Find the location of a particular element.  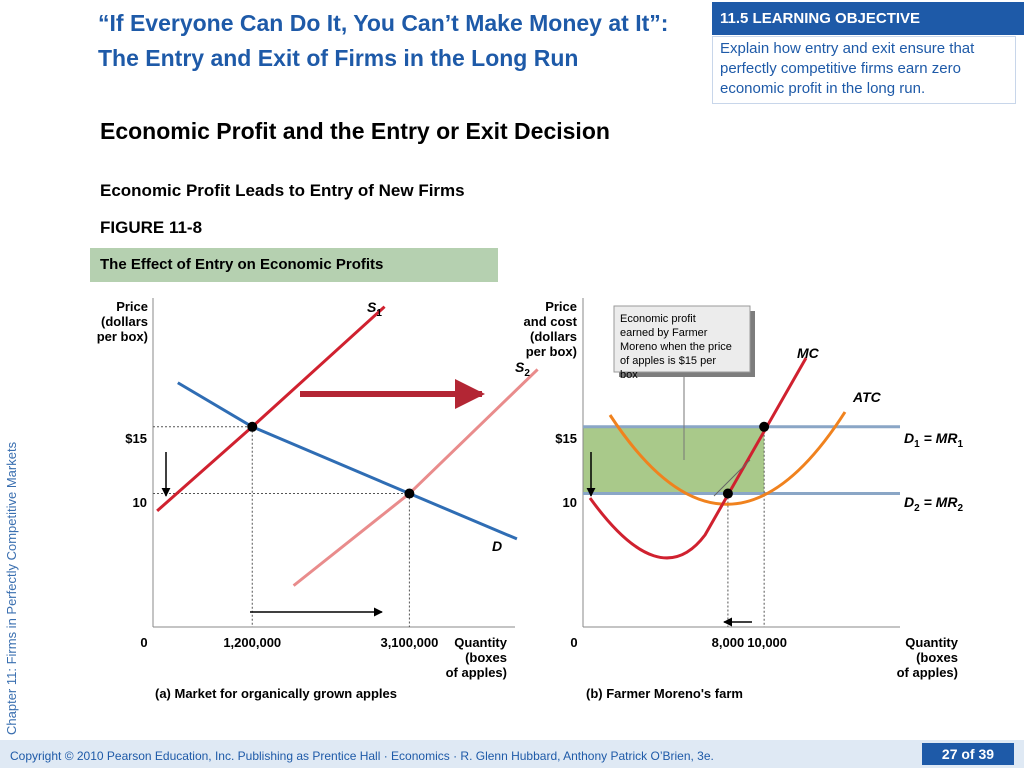

panel-b-label-atc: ATC is located at coordinates (867, 397).